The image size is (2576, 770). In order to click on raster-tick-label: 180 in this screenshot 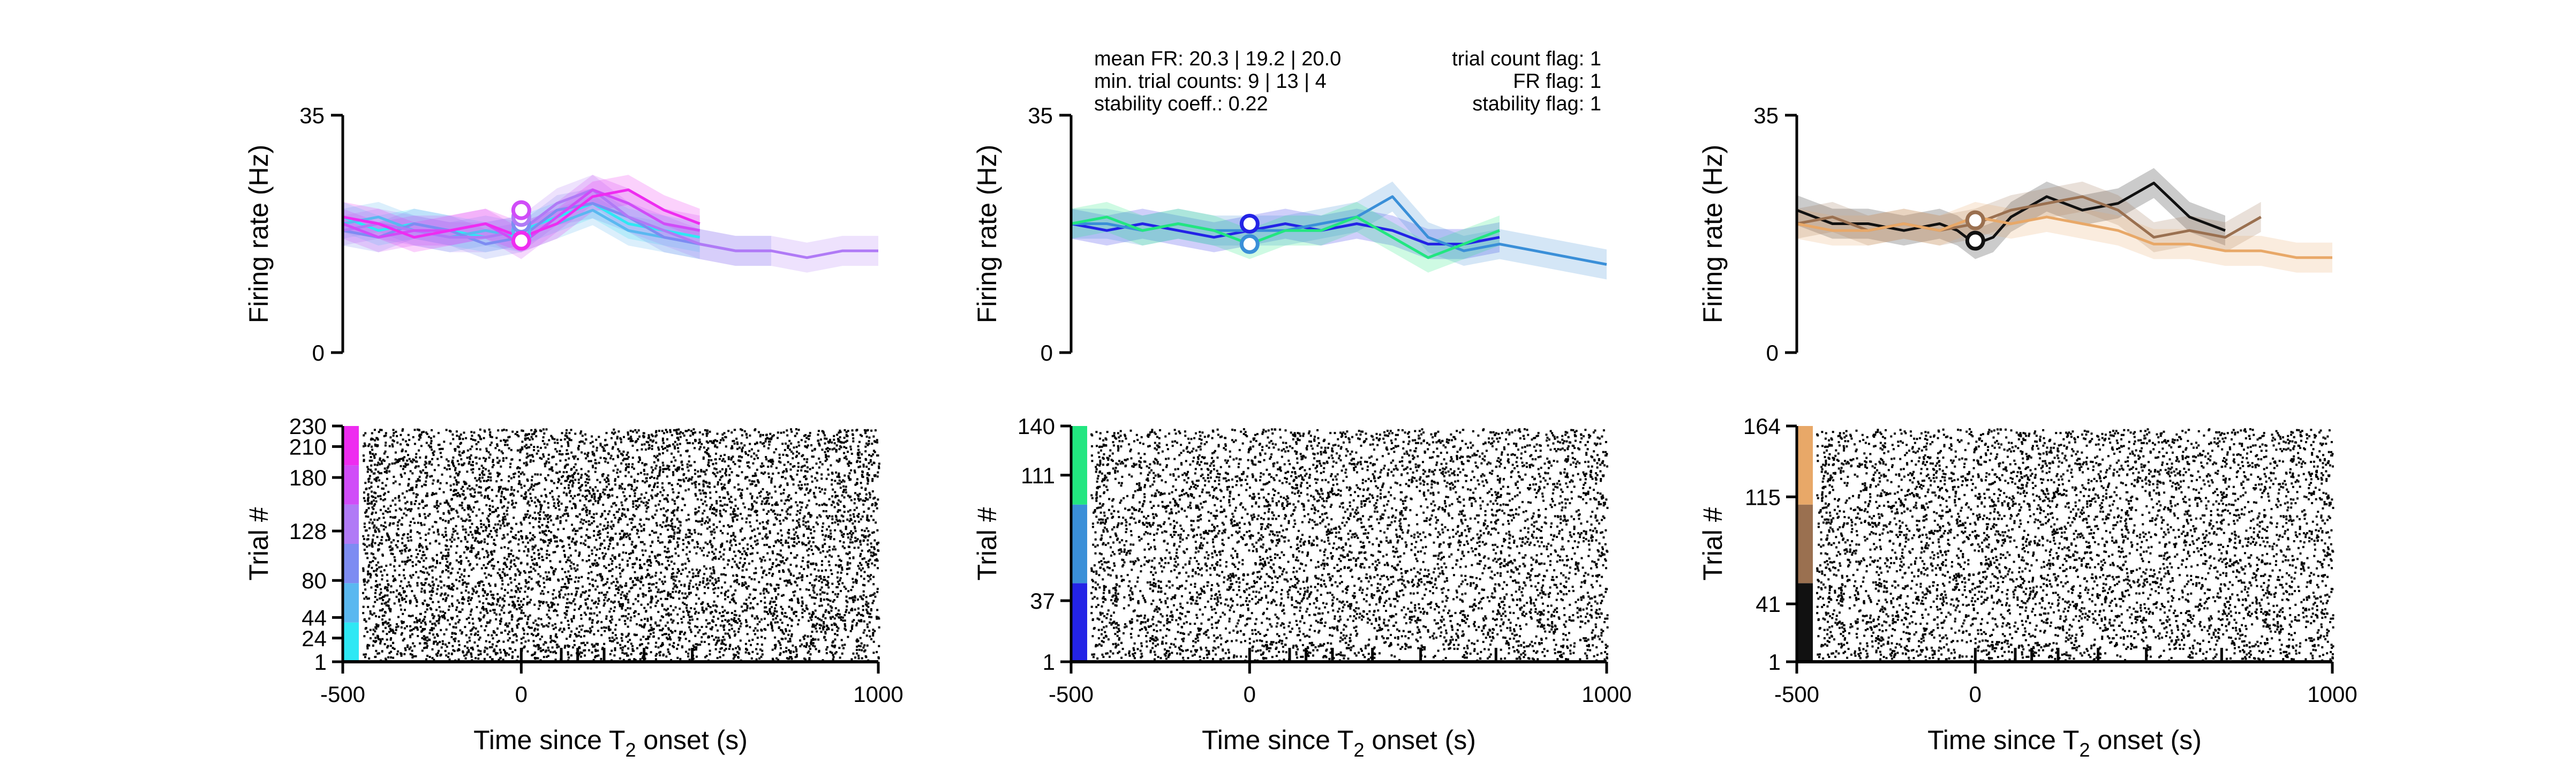, I will do `click(308, 477)`.